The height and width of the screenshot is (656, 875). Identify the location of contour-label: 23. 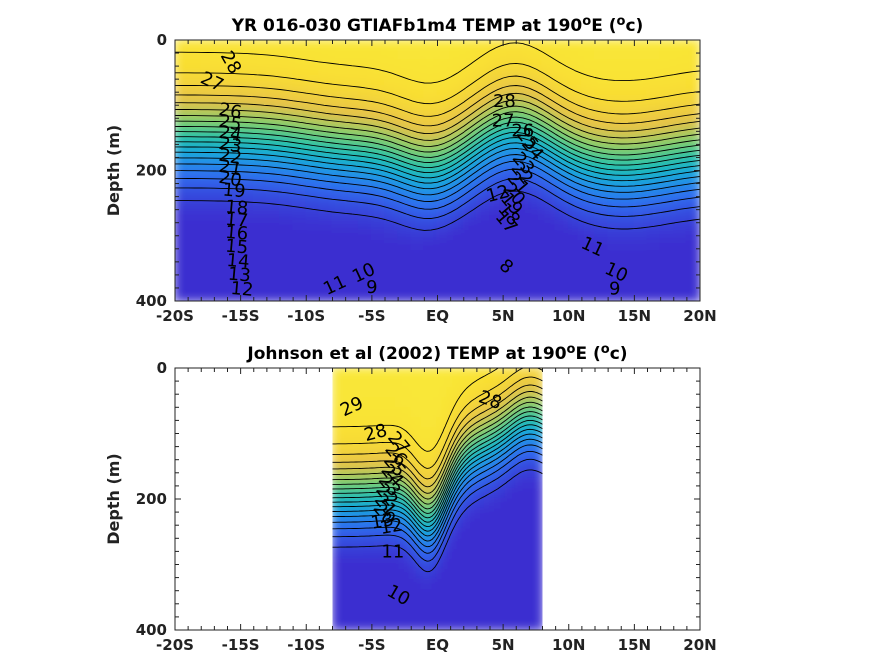
(230, 145).